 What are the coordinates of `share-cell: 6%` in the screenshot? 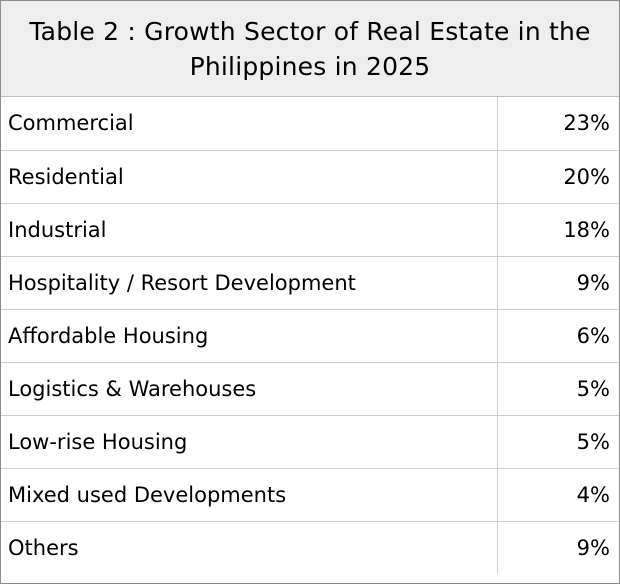 It's located at (557, 336).